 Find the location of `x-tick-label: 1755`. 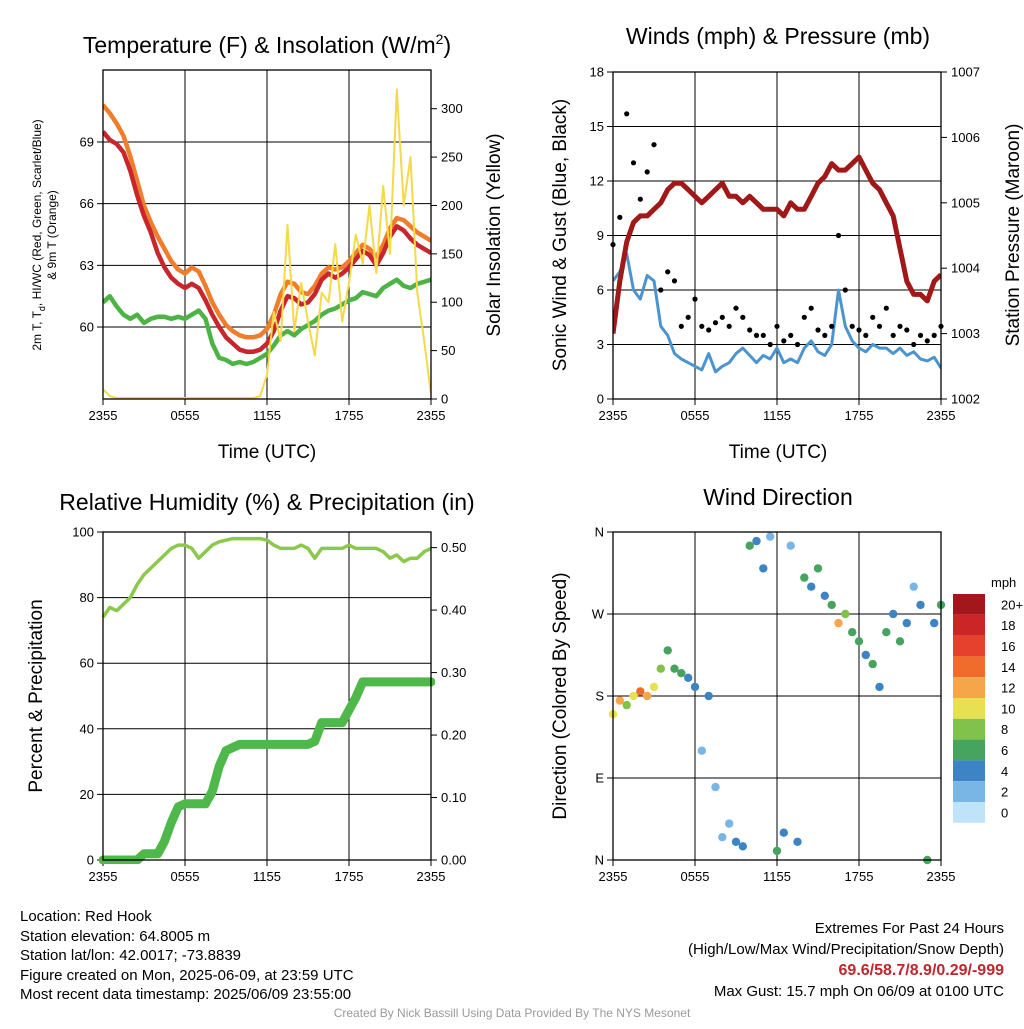

x-tick-label: 1755 is located at coordinates (349, 876).